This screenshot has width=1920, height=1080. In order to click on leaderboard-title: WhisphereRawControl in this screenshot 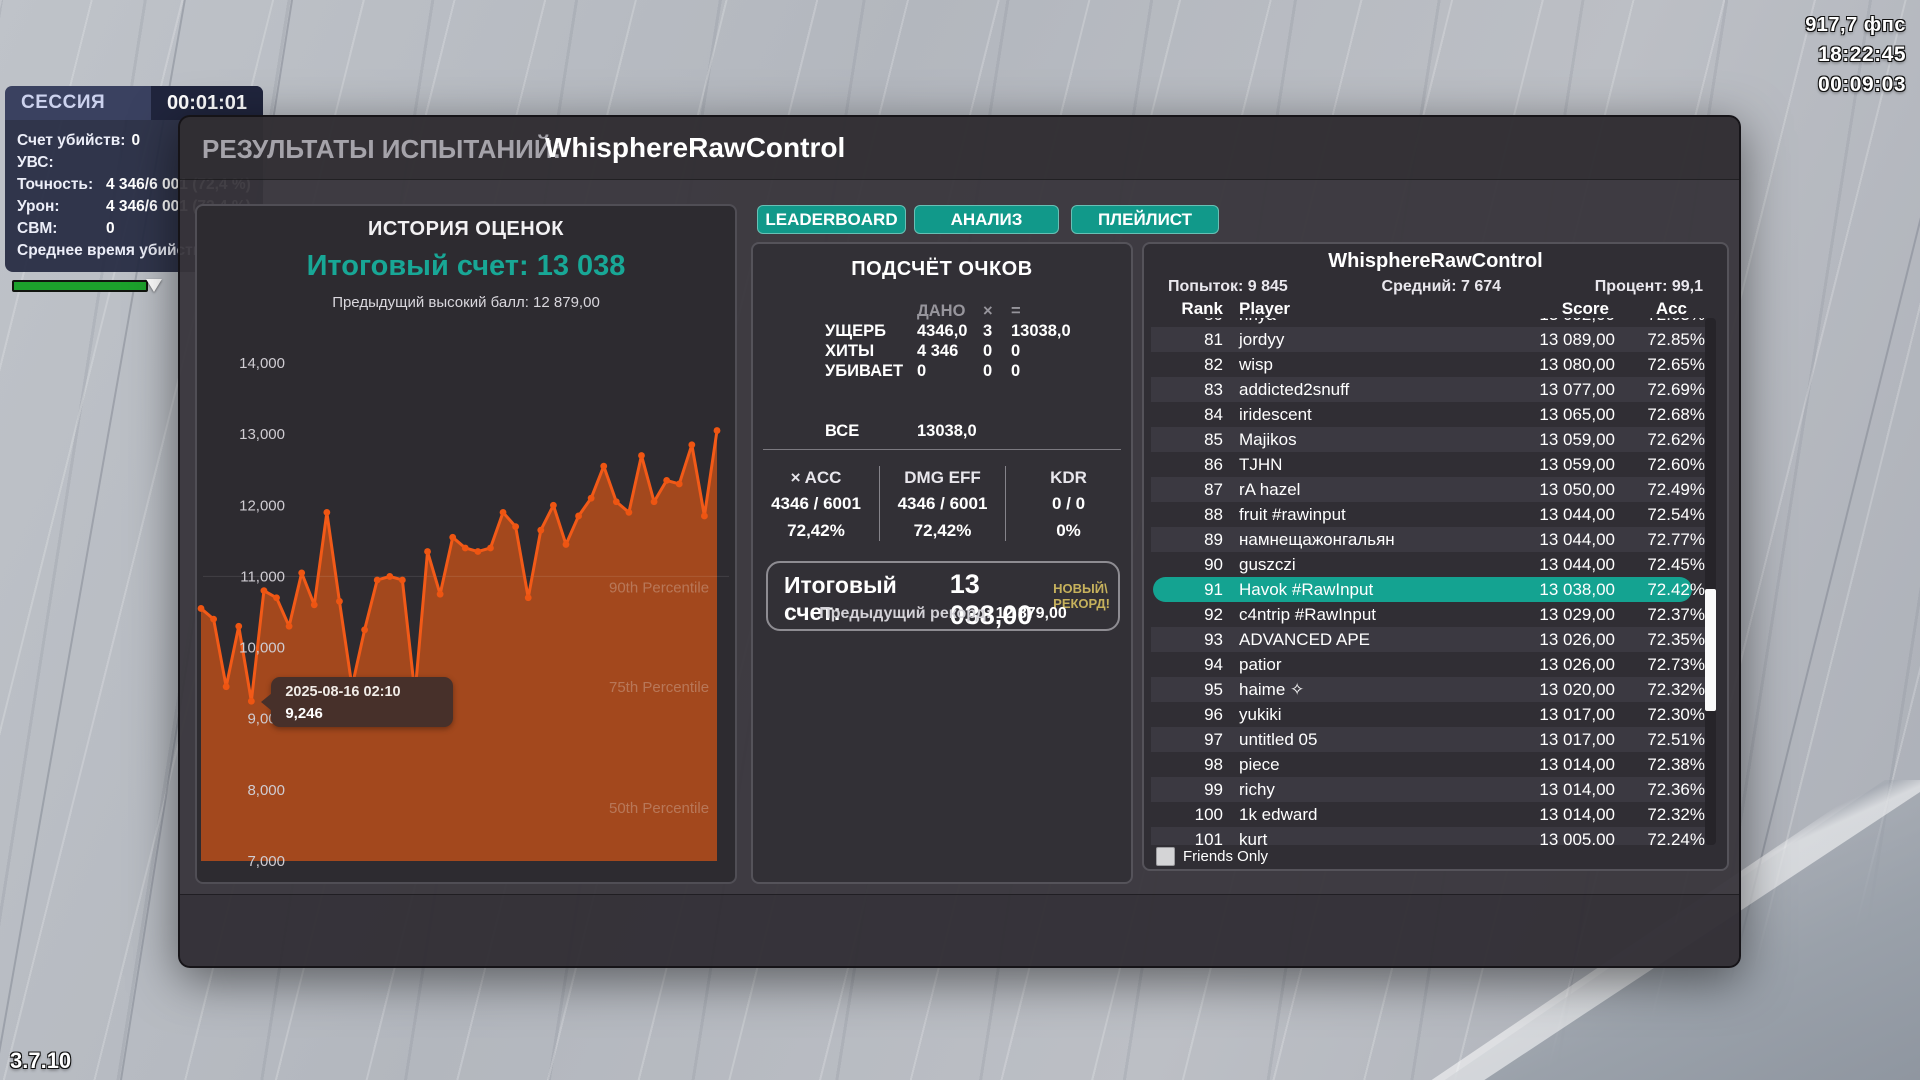, I will do `click(1435, 261)`.